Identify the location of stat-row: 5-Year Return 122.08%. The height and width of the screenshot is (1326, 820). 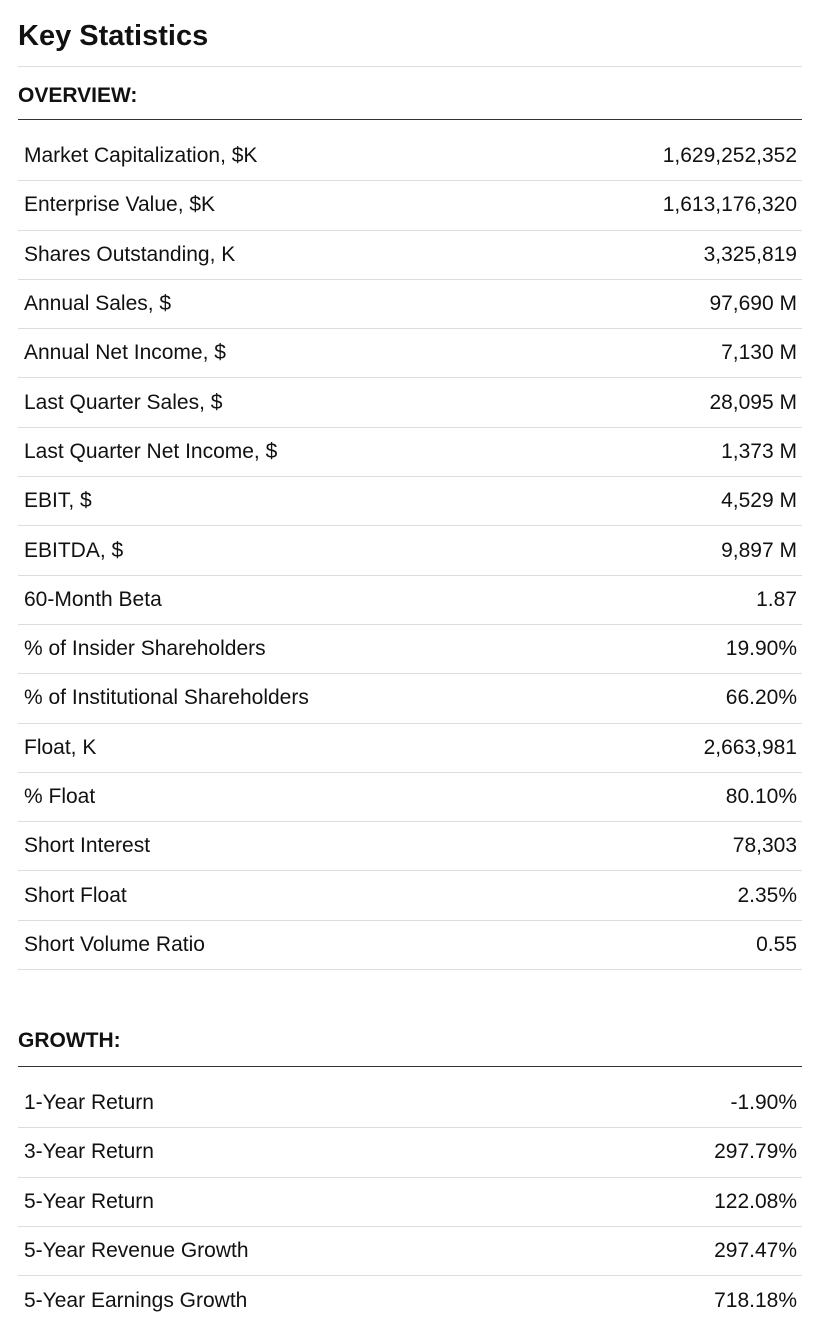
(410, 1202).